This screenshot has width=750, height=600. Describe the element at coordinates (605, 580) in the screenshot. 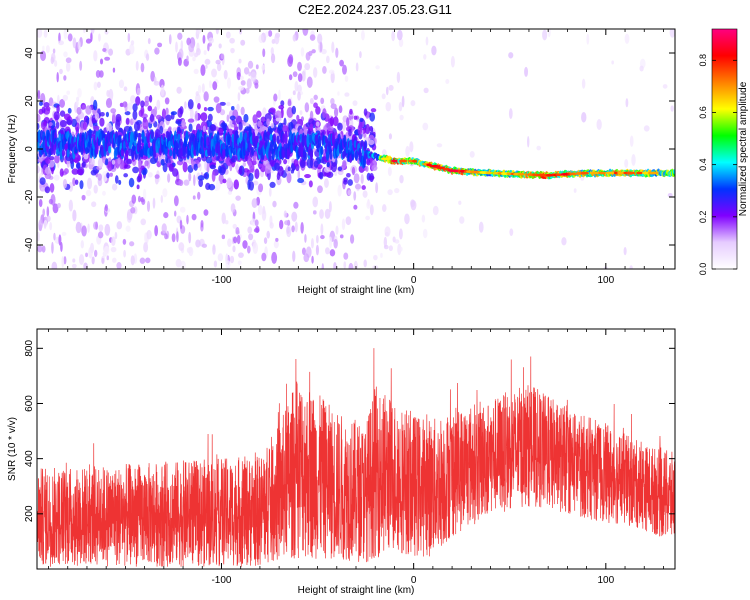

I see `snr-x-tick-label: 100` at that location.